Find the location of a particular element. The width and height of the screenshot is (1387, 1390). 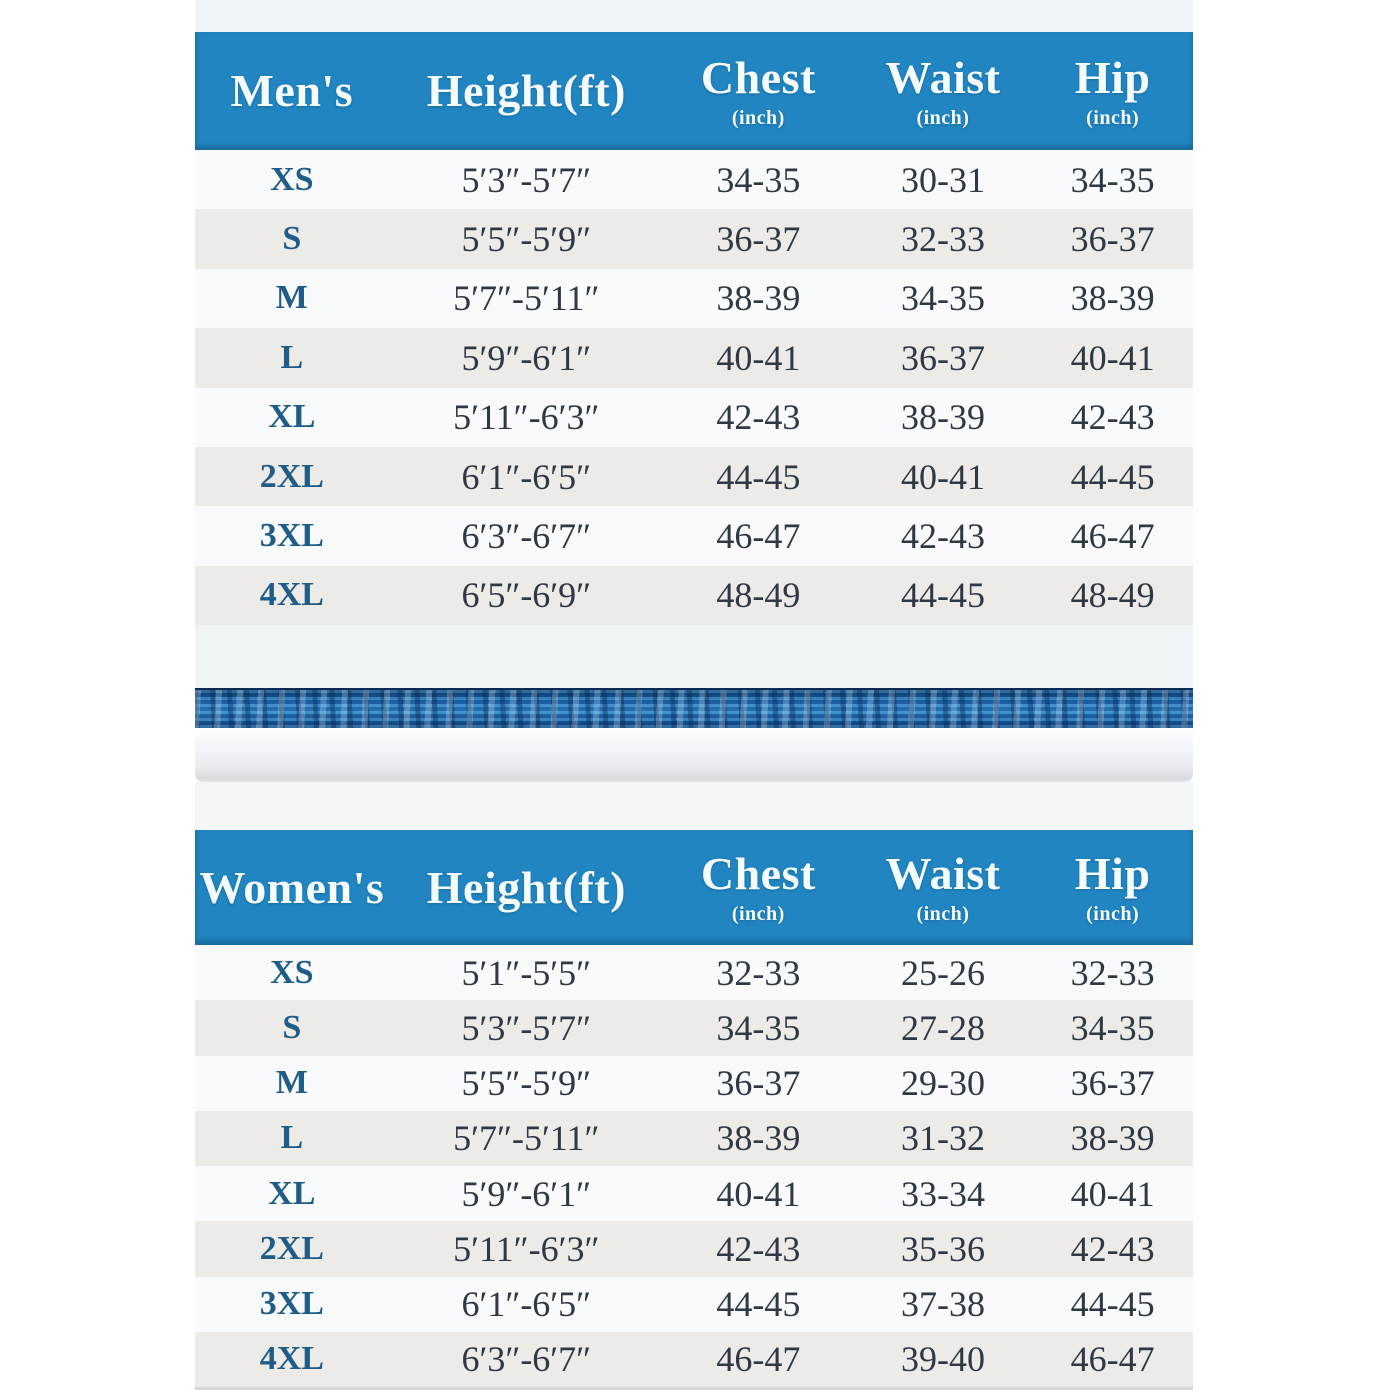

waist-cell: 39-40 is located at coordinates (942, 1359).